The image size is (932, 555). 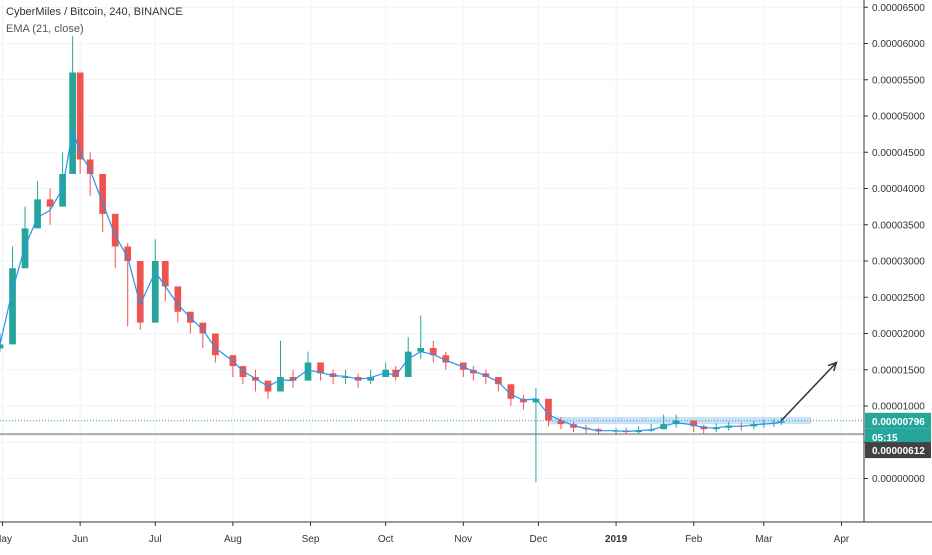 What do you see at coordinates (616, 539) in the screenshot?
I see `time-tick-label: 2019` at bounding box center [616, 539].